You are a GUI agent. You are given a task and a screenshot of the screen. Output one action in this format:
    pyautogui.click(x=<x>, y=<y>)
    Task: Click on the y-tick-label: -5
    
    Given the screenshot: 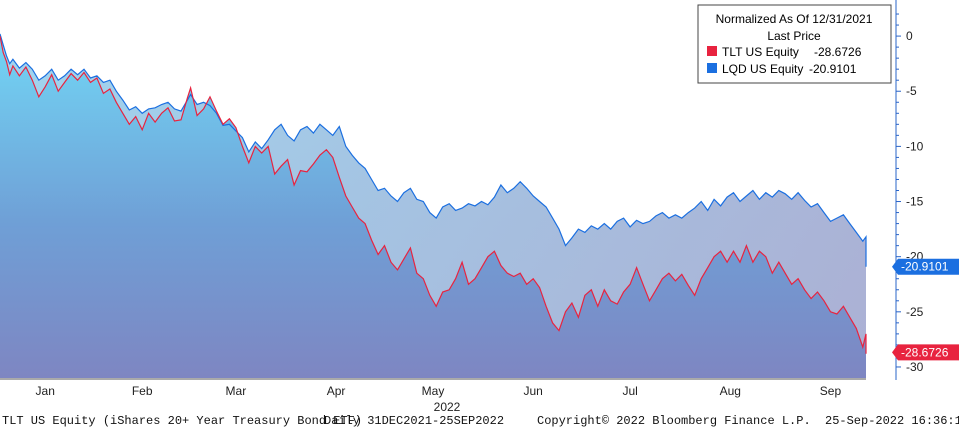 What is the action you would take?
    pyautogui.click(x=911, y=91)
    